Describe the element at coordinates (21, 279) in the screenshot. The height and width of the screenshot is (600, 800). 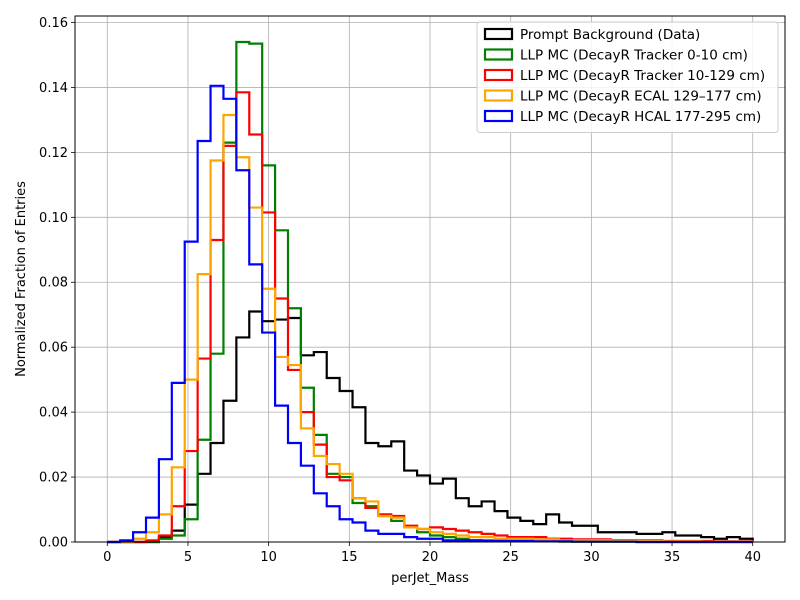
I see `y-axis-title: Normalized Fraction of Entries` at that location.